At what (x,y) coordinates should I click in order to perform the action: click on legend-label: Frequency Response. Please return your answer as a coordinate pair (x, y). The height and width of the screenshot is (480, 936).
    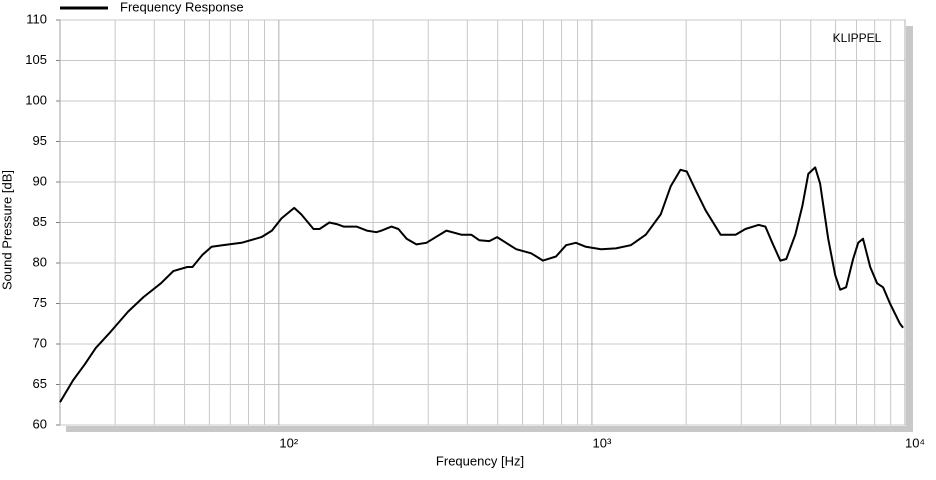
    Looking at the image, I should click on (182, 7).